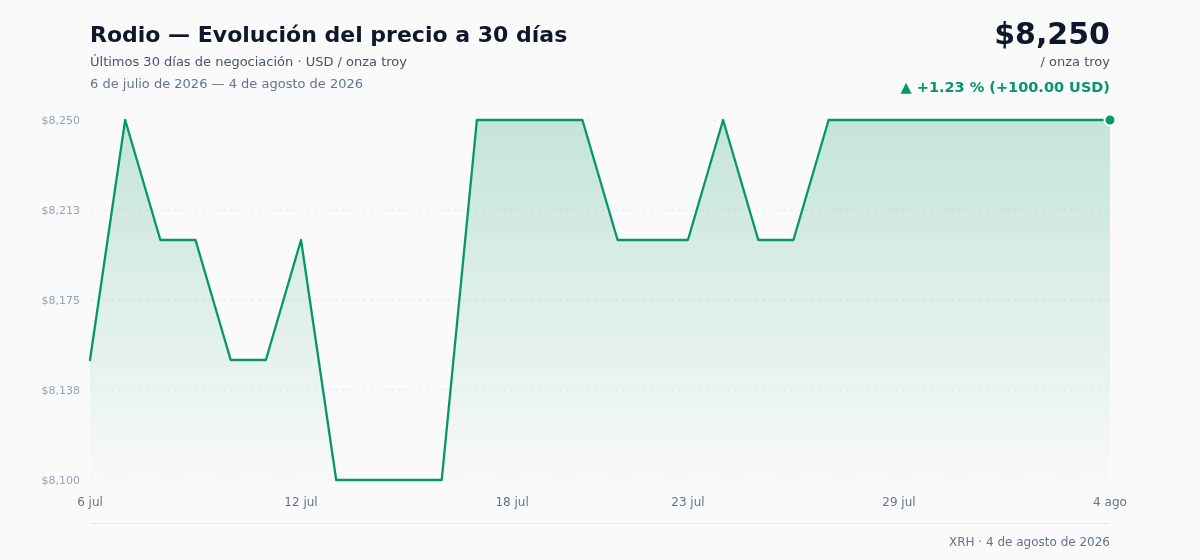 This screenshot has width=1200, height=560. I want to click on y-tick-label: $8,250, so click(60, 120).